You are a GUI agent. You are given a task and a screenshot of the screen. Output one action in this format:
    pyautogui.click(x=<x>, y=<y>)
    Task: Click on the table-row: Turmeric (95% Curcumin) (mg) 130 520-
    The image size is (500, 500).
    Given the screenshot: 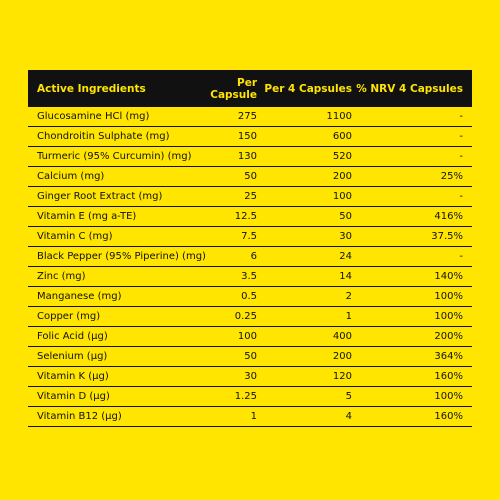 What is the action you would take?
    pyautogui.click(x=250, y=156)
    